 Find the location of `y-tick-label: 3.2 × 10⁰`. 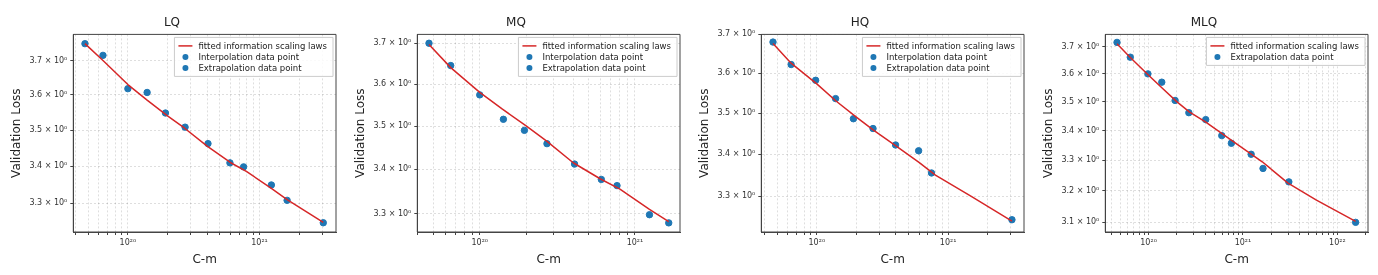

y-tick-label: 3.2 × 10⁰ is located at coordinates (1080, 190).